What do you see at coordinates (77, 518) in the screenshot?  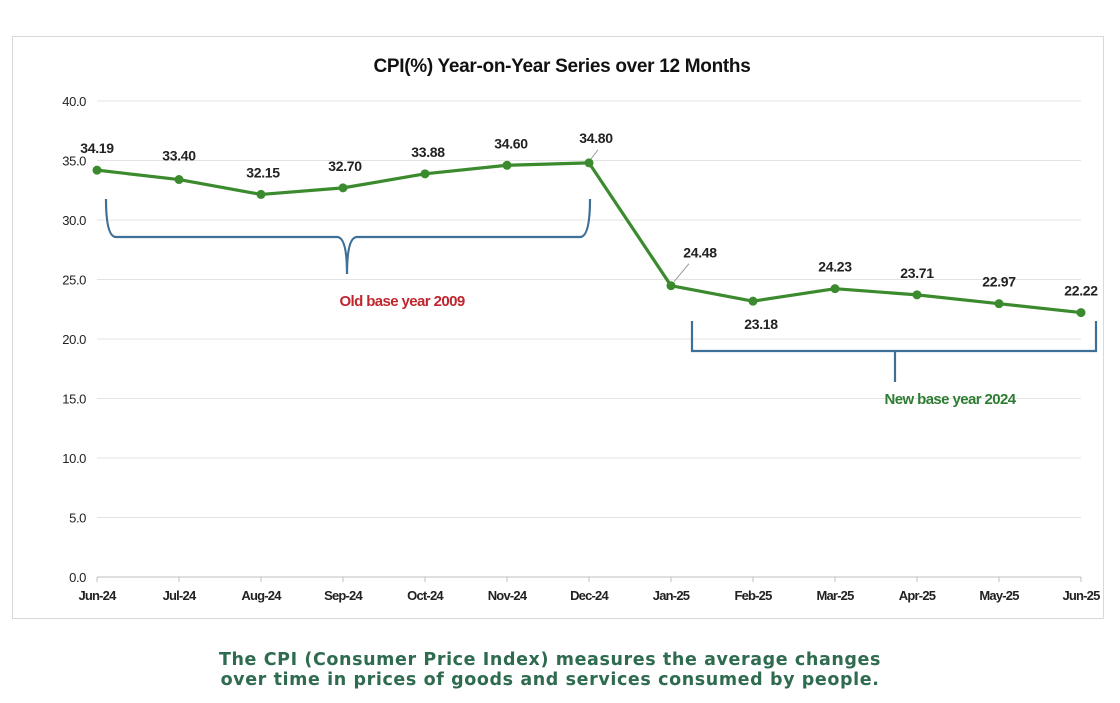 I see `y-tick-label: 5.0` at bounding box center [77, 518].